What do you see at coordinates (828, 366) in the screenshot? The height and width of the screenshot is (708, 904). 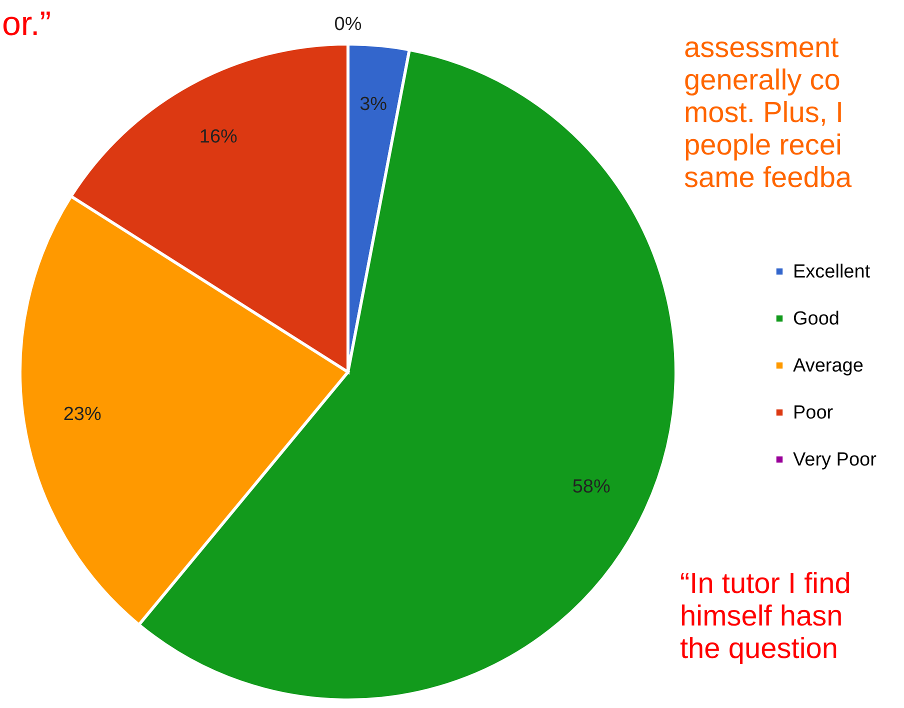 I see `legend-label: Average` at bounding box center [828, 366].